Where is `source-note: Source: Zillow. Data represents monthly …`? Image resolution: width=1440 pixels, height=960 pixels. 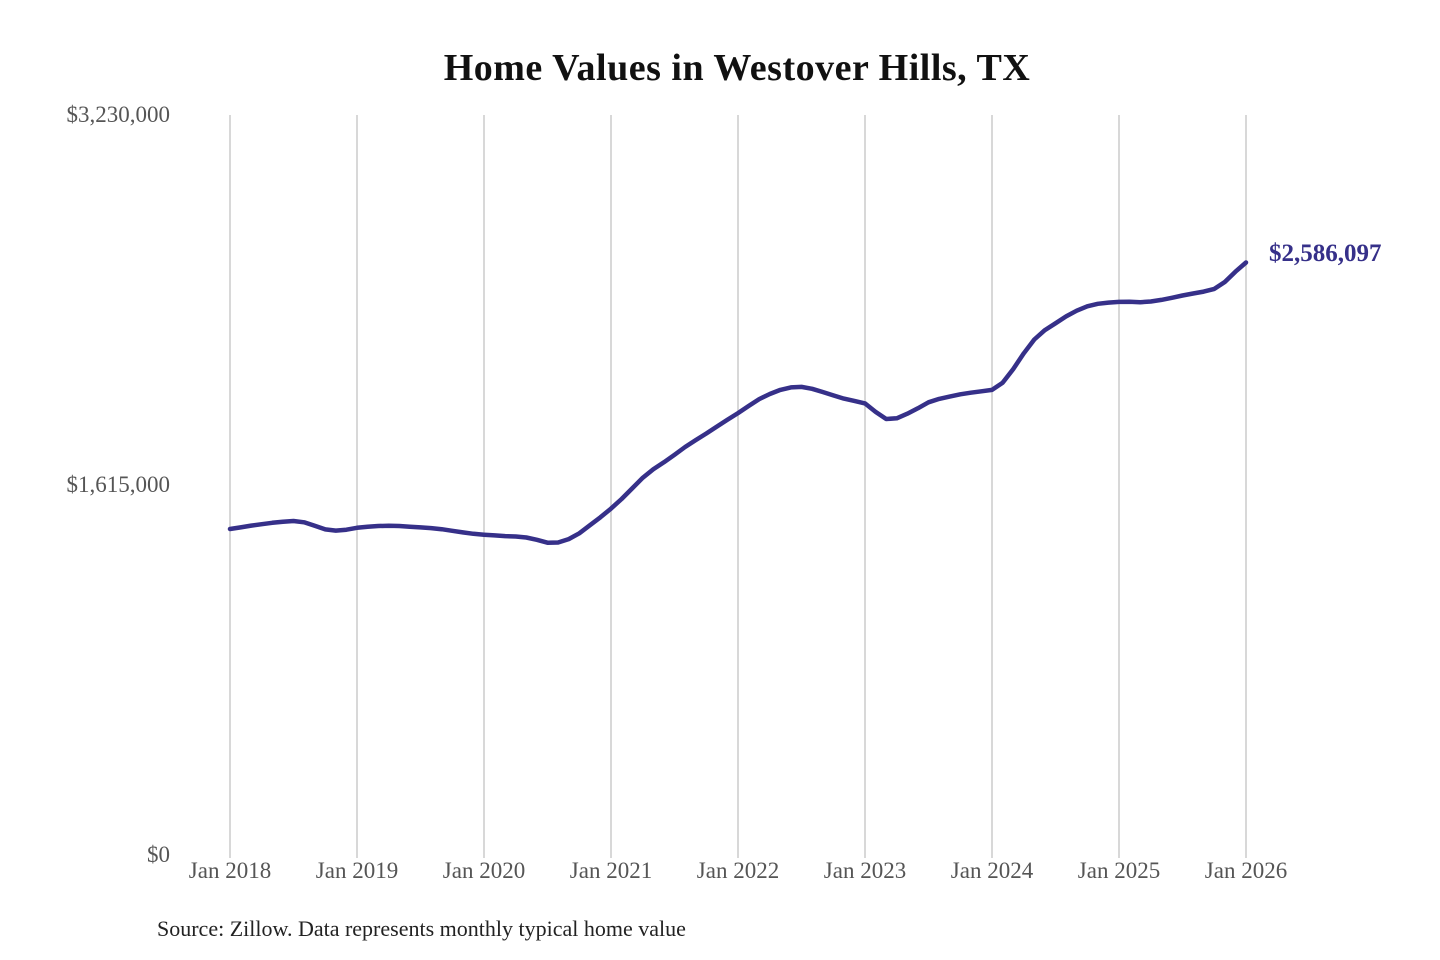
source-note: Source: Zillow. Data represents monthly … is located at coordinates (421, 928).